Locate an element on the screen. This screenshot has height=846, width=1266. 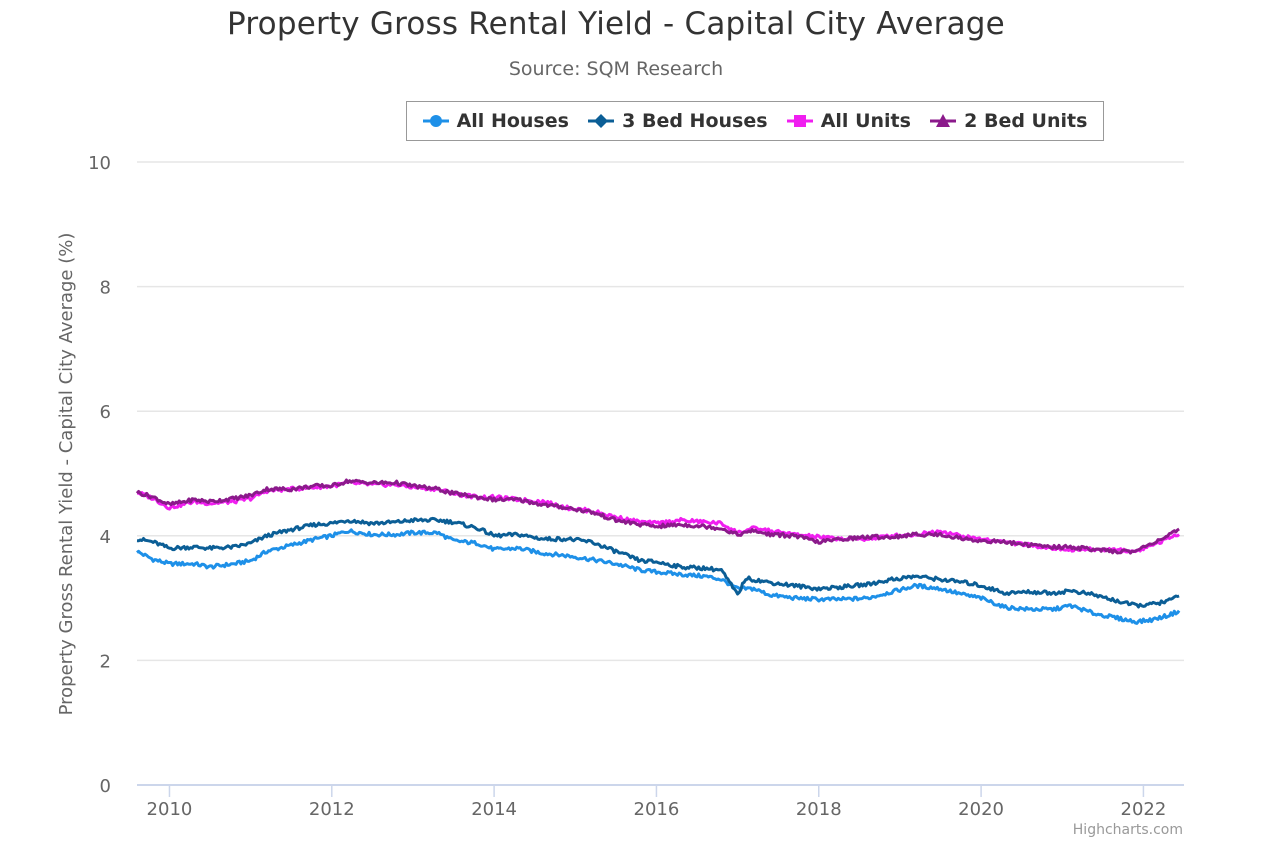
x-tick-label: 2022 is located at coordinates (1144, 809).